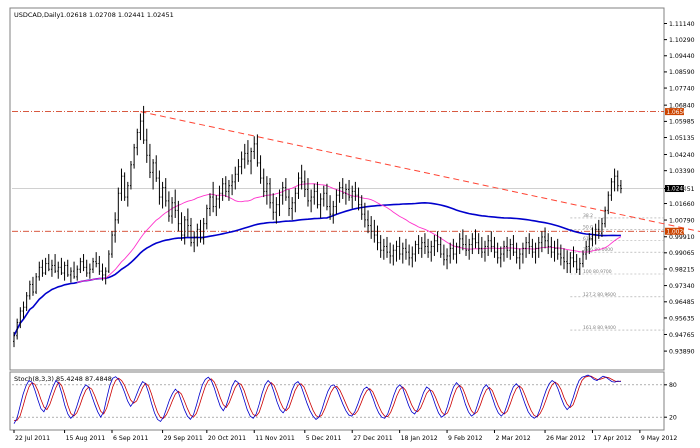 The width and height of the screenshot is (700, 448). What do you see at coordinates (682, 302) in the screenshot?
I see `y-tick-label: 0.96485` at bounding box center [682, 302].